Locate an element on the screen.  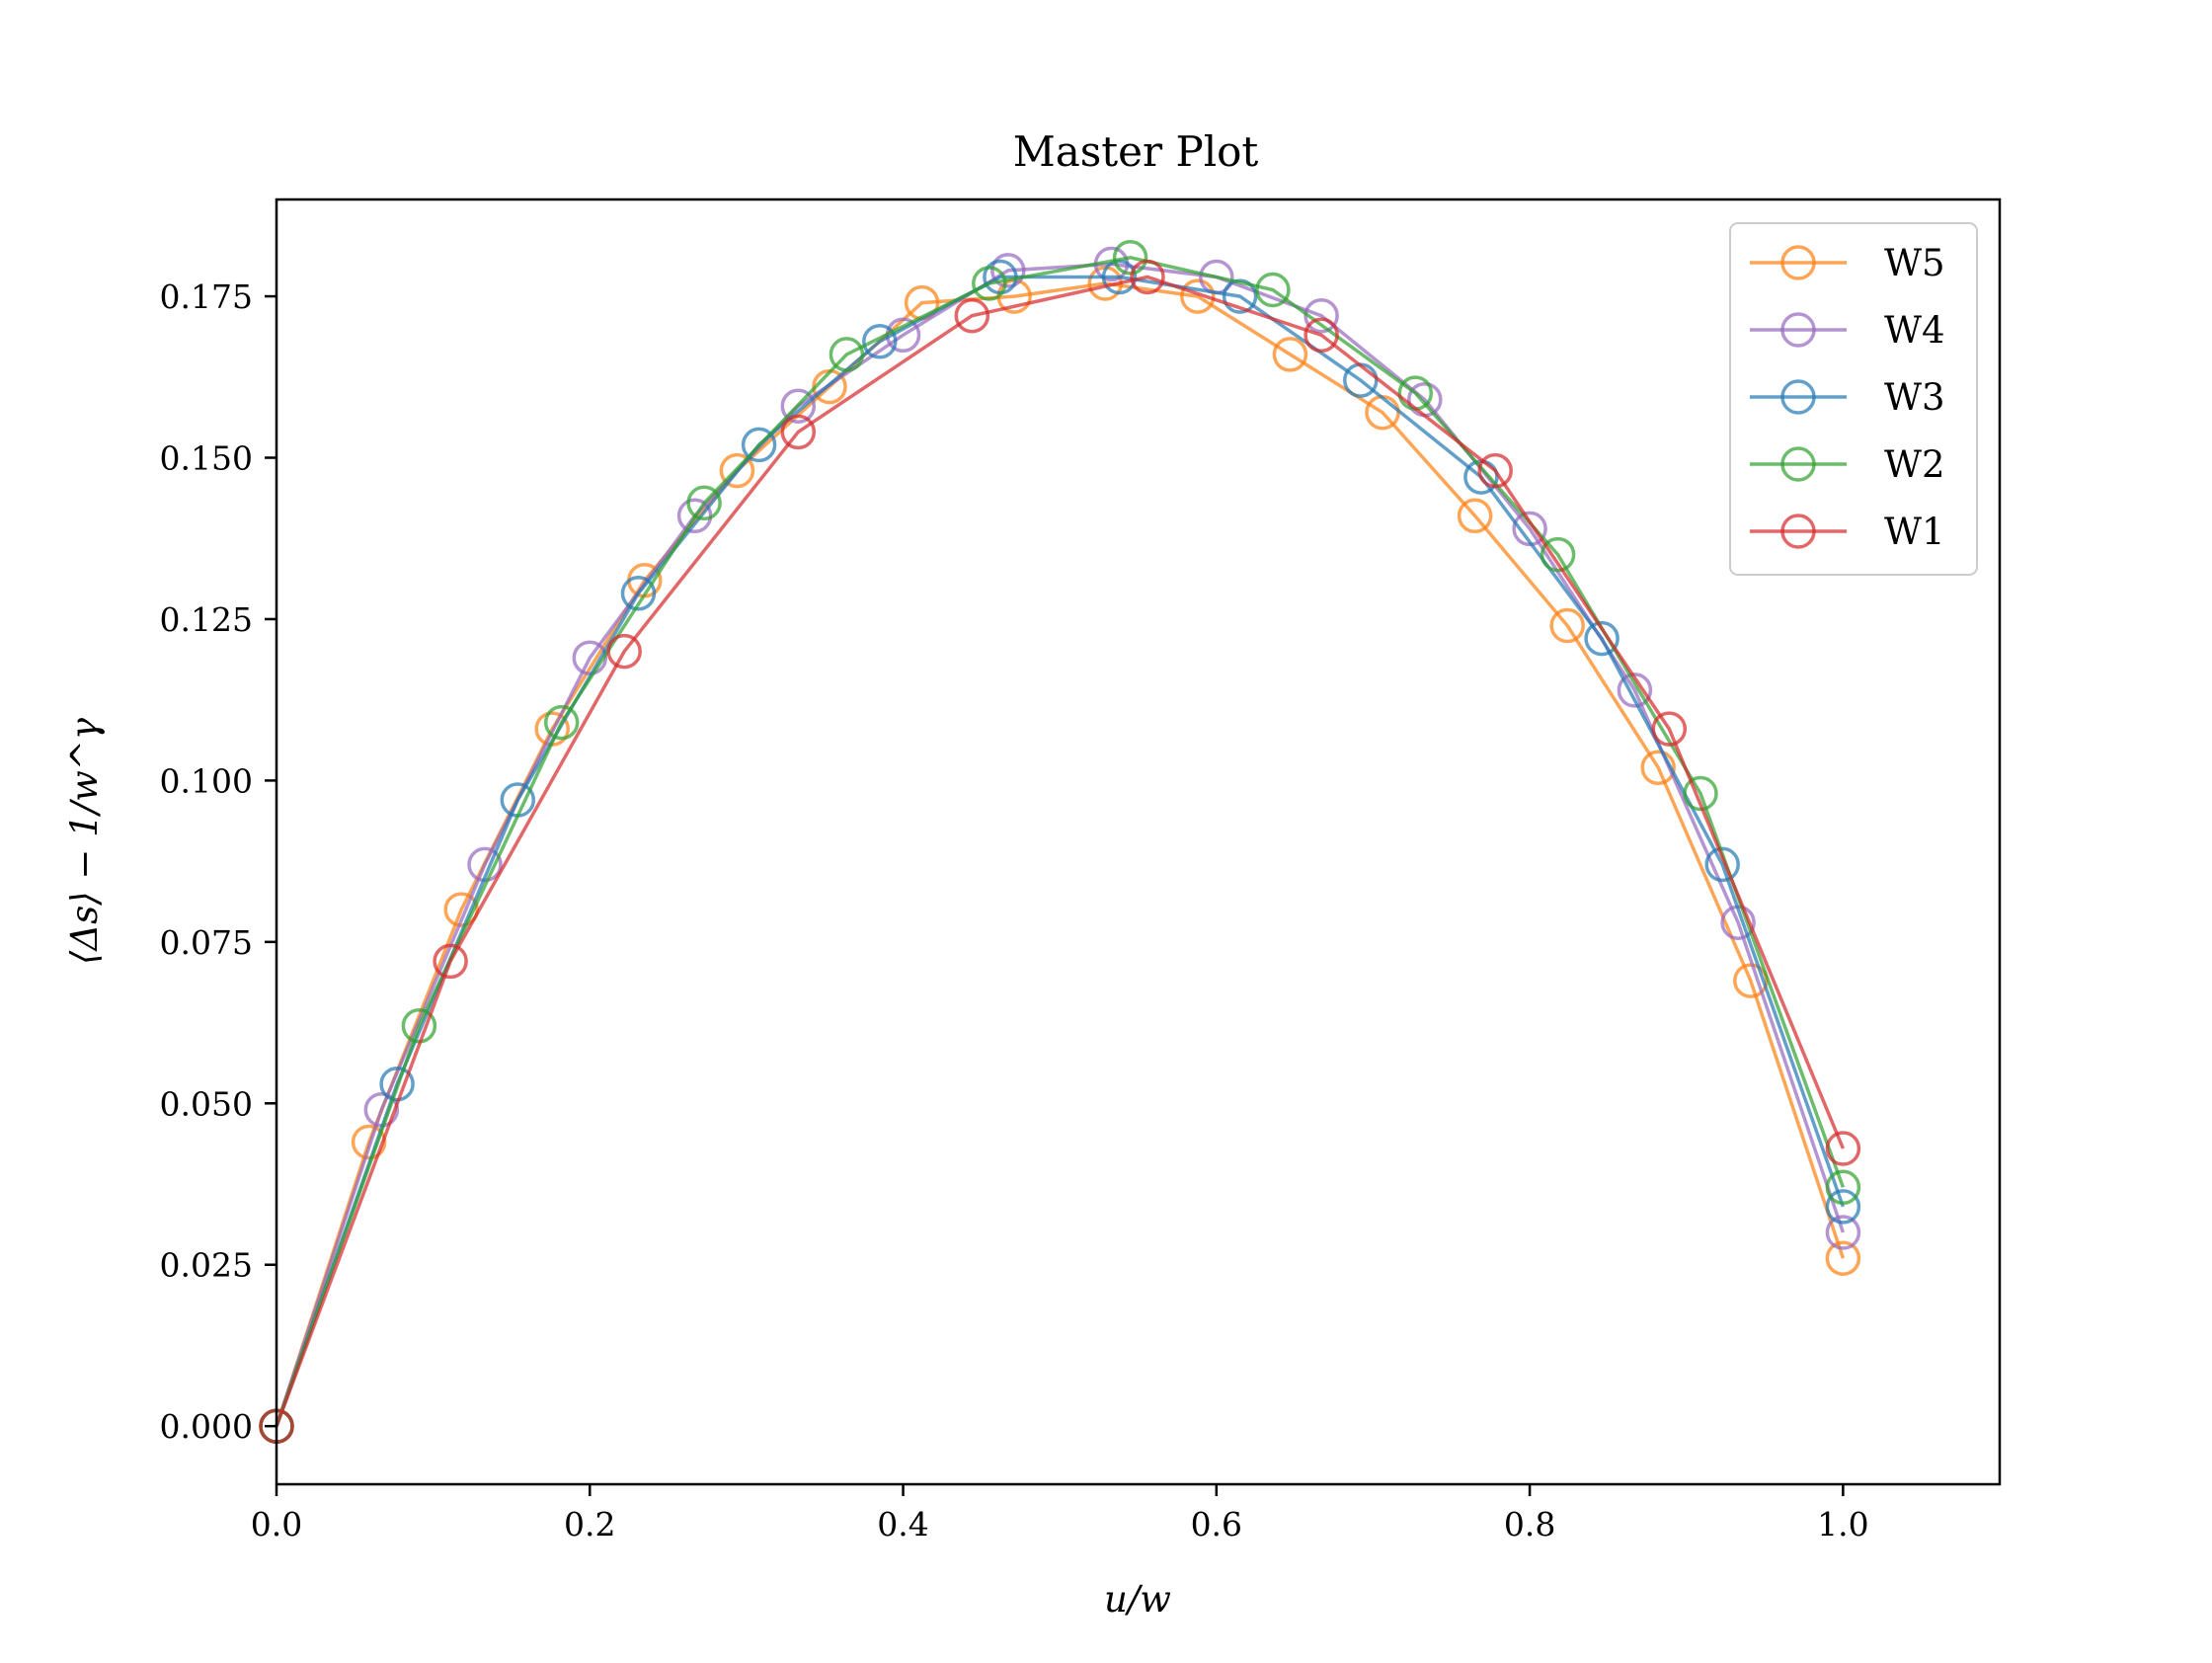
y-tick-label: 0.100 is located at coordinates (207, 780).